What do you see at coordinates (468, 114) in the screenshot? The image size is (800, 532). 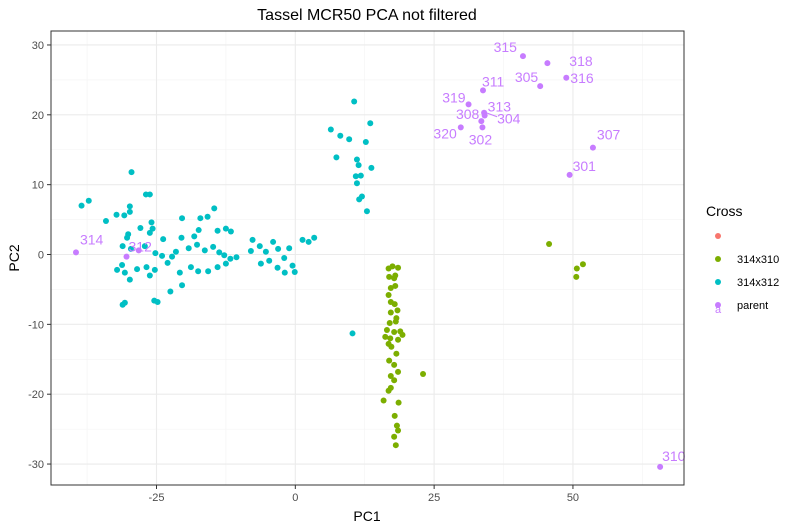 I see `point-label-308: 308` at bounding box center [468, 114].